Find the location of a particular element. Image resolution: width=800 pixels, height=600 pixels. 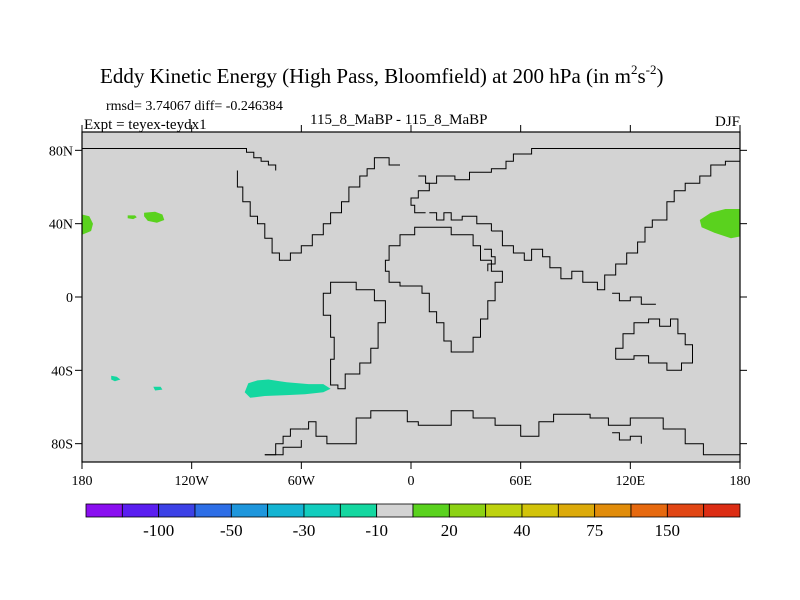

s-america-coast is located at coordinates (354, 335).